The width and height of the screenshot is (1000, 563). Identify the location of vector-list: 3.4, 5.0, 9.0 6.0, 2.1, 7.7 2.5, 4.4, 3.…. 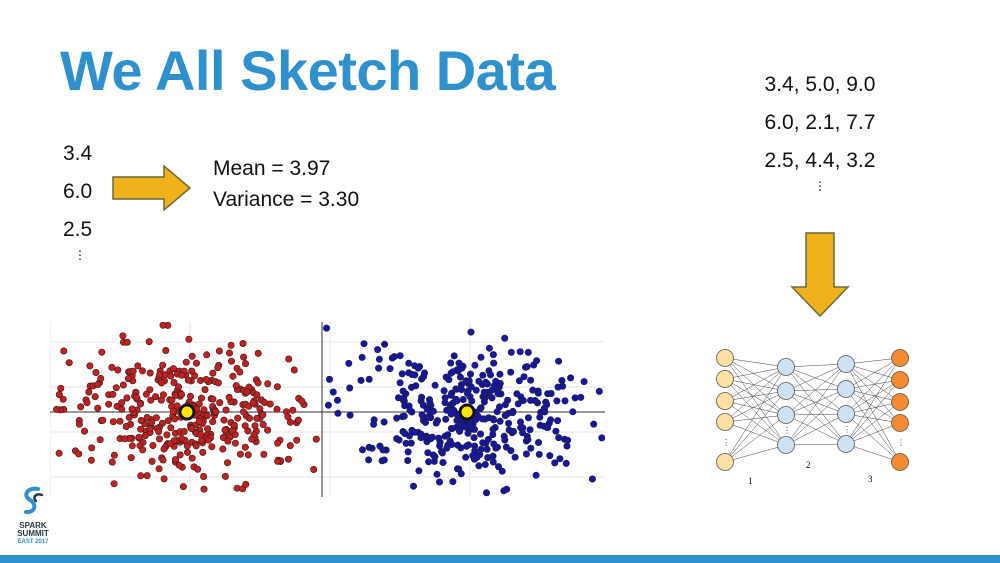
(820, 142).